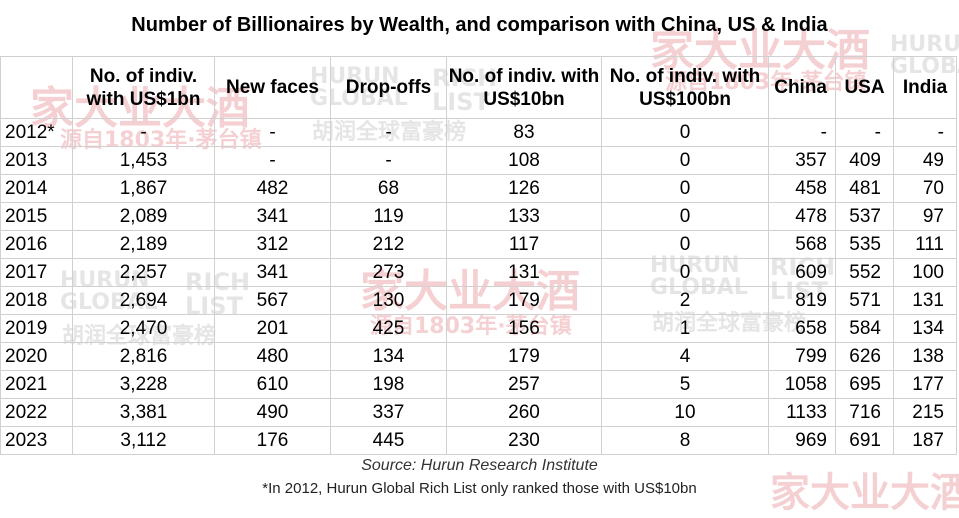 The width and height of the screenshot is (959, 518). I want to click on cell-year: 2016, so click(36, 244).